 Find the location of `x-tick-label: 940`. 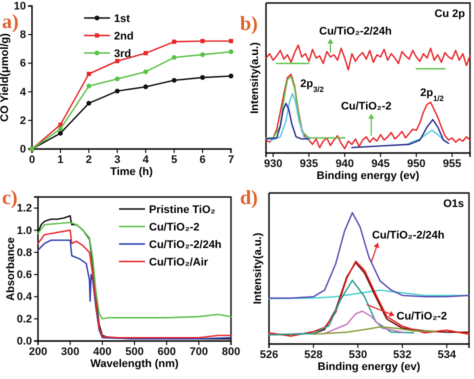

x-tick-label: 940 is located at coordinates (345, 164).